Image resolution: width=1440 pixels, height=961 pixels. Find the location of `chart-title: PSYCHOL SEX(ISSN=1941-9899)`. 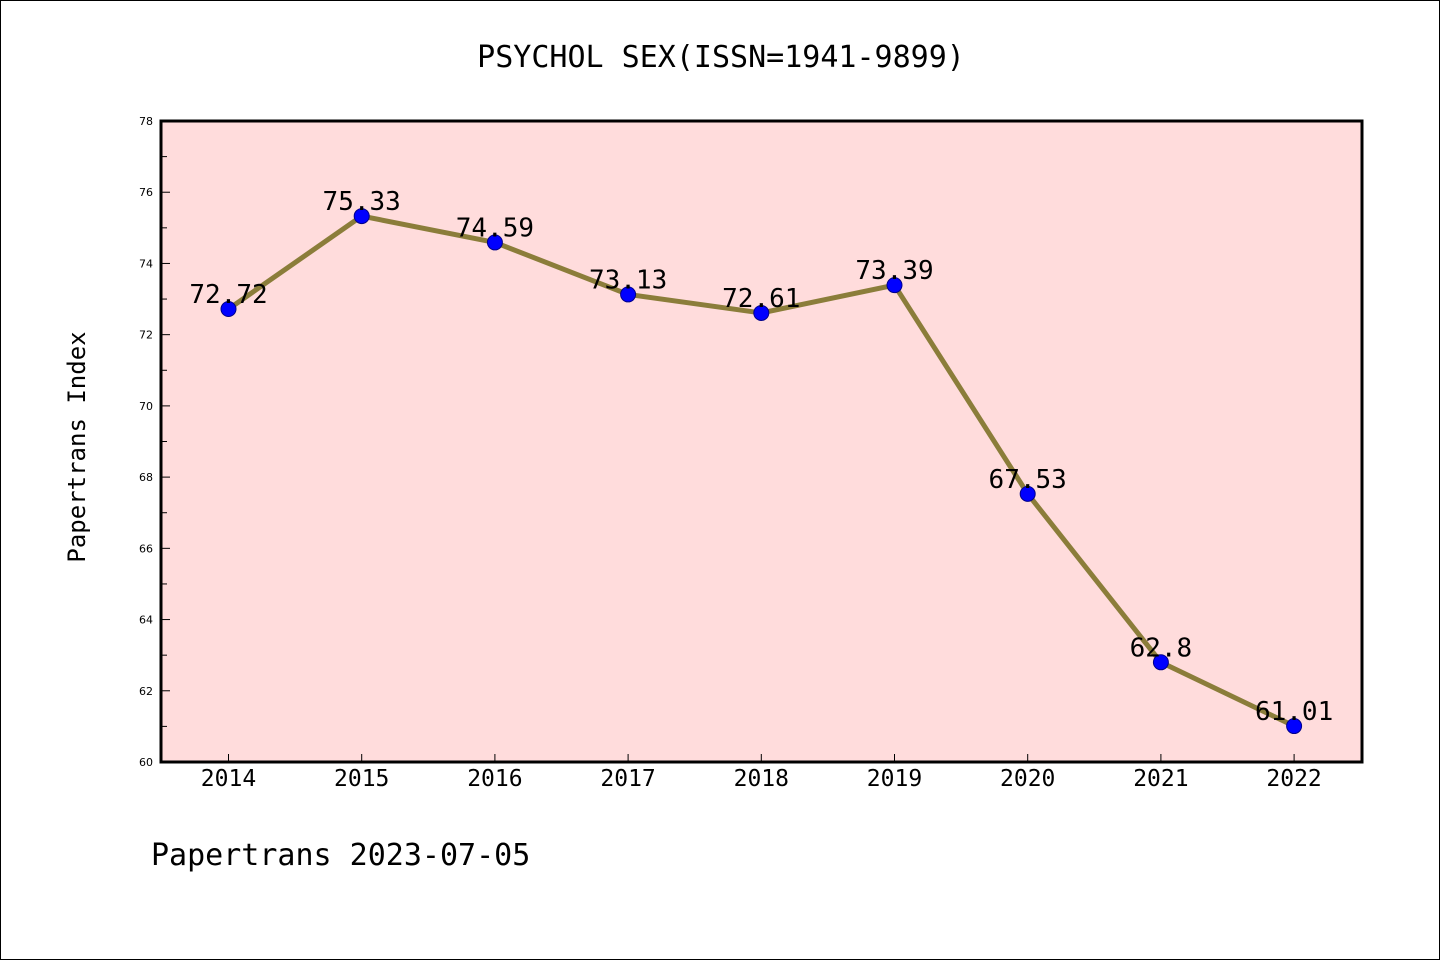

chart-title: PSYCHOL SEX(ISSN=1941-9899) is located at coordinates (721, 57).